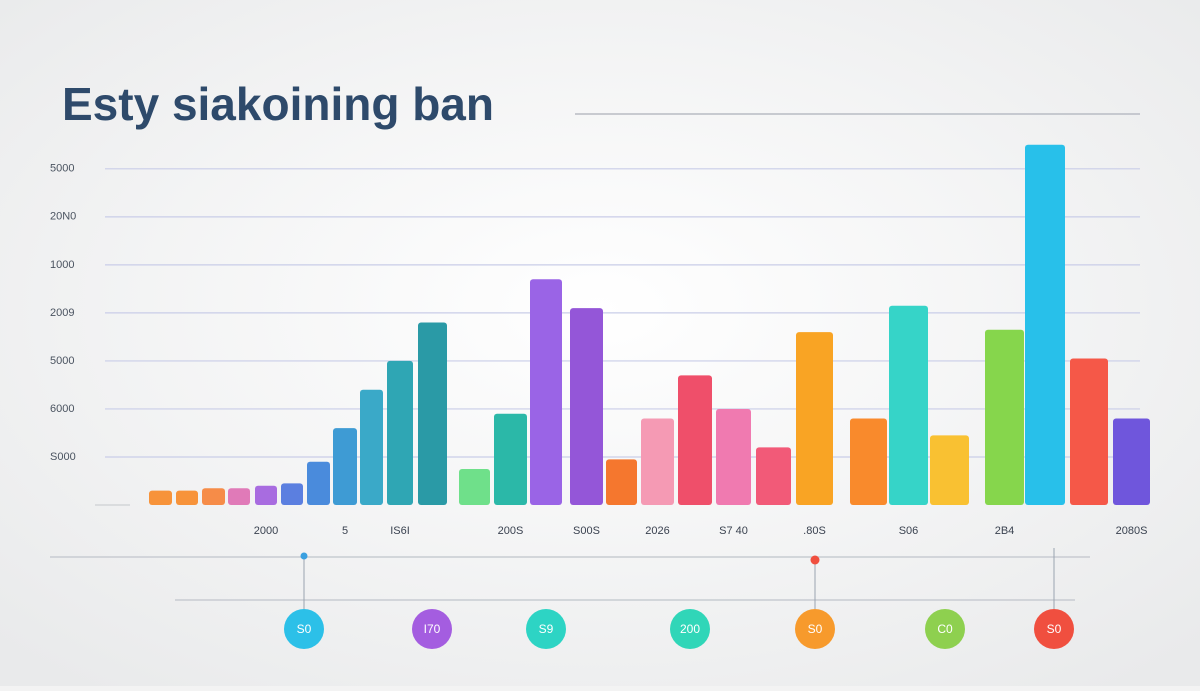 This screenshot has width=1200, height=691. I want to click on x-tick-label: S06, so click(909, 531).